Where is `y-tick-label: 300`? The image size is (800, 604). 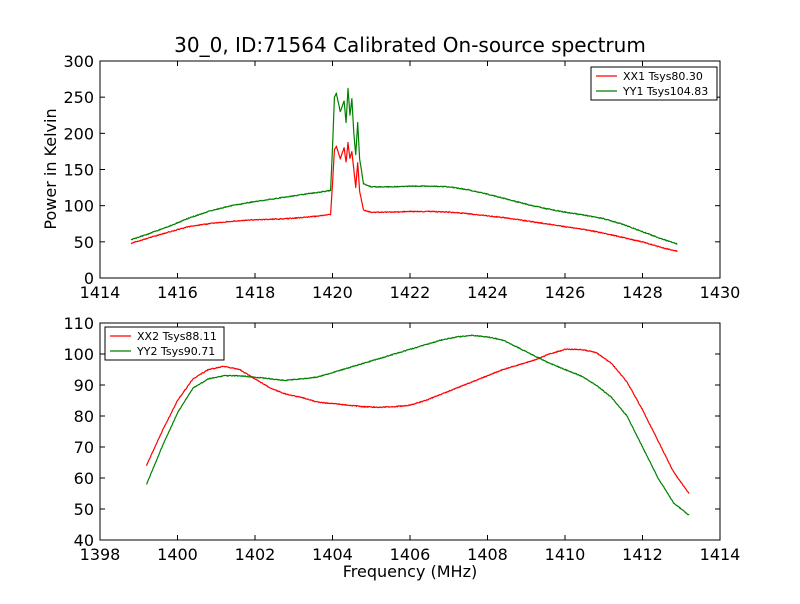 y-tick-label: 300 is located at coordinates (78, 61).